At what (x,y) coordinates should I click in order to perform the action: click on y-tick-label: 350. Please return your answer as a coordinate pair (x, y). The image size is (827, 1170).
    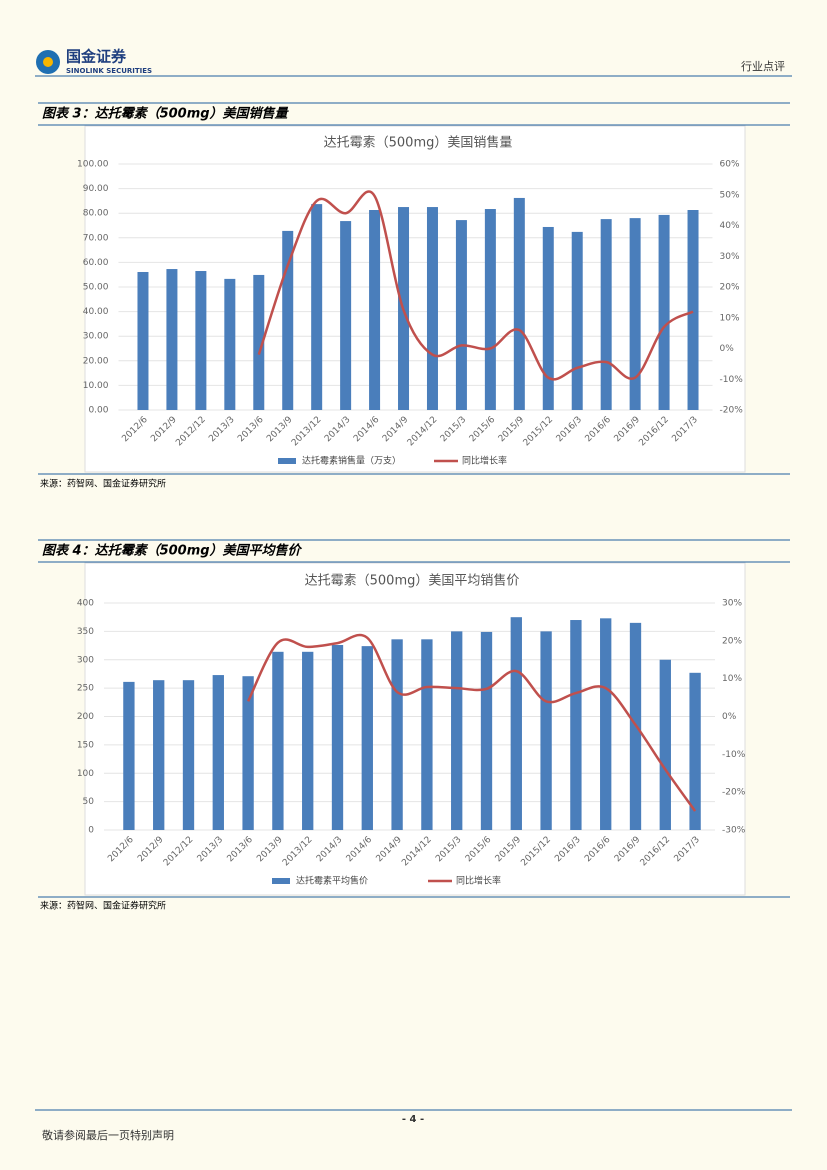
    Looking at the image, I should click on (85, 632).